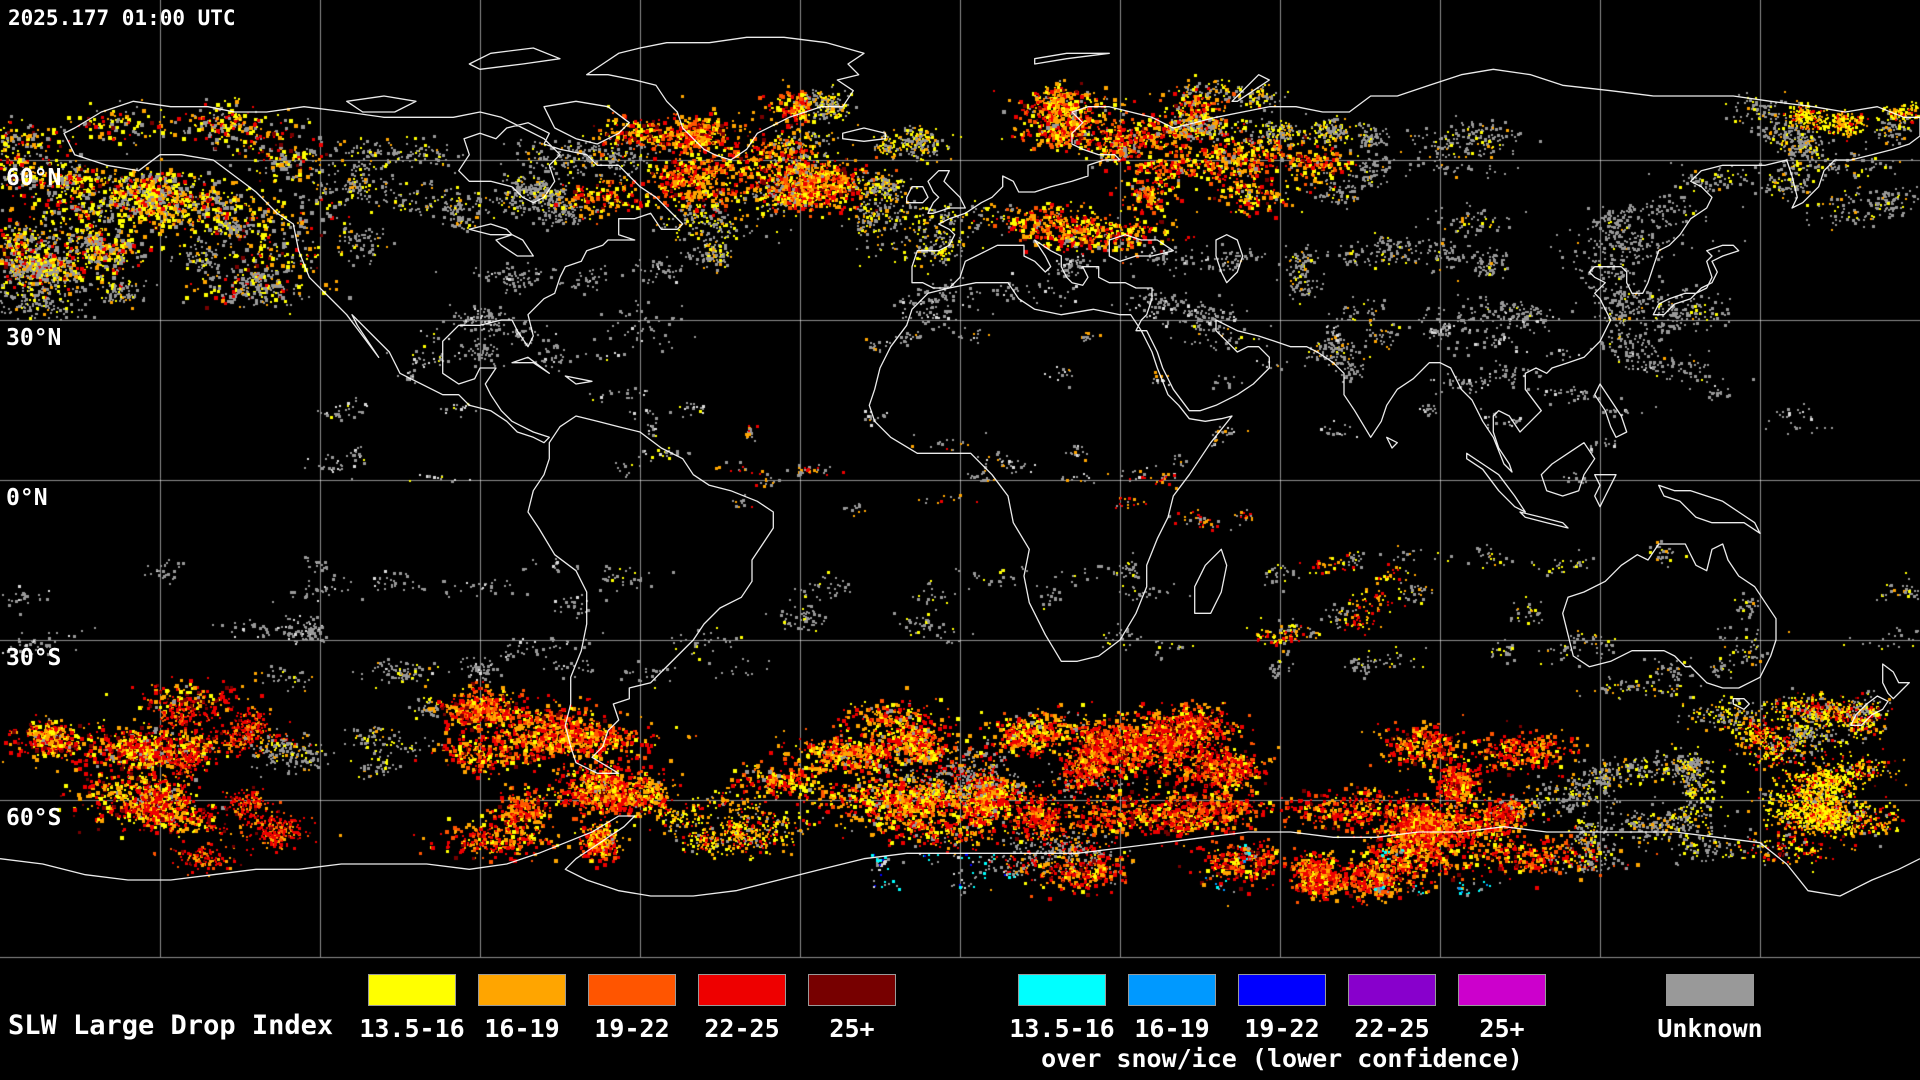 The image size is (1920, 1080). I want to click on legend-swatch-gray, so click(1710, 990).